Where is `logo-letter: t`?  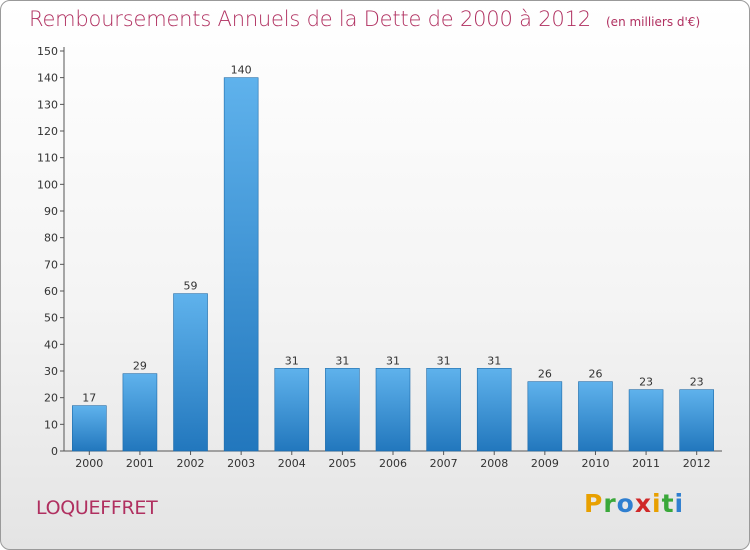 logo-letter: t is located at coordinates (668, 503).